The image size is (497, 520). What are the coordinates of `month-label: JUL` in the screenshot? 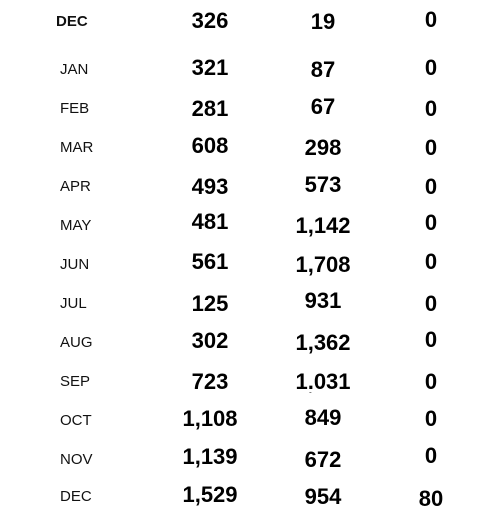 It's located at (73, 303).